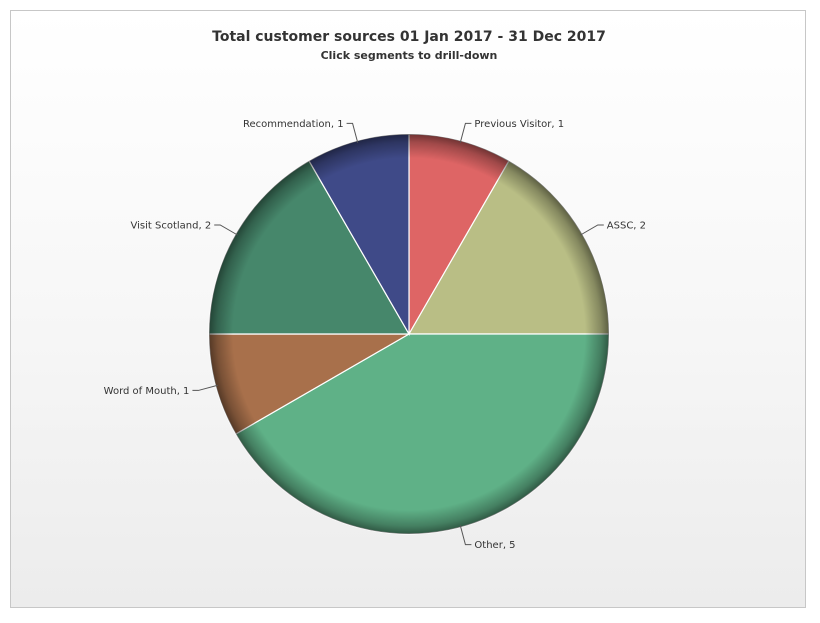 The width and height of the screenshot is (820, 623). What do you see at coordinates (465, 535) in the screenshot?
I see `label-connector-other` at bounding box center [465, 535].